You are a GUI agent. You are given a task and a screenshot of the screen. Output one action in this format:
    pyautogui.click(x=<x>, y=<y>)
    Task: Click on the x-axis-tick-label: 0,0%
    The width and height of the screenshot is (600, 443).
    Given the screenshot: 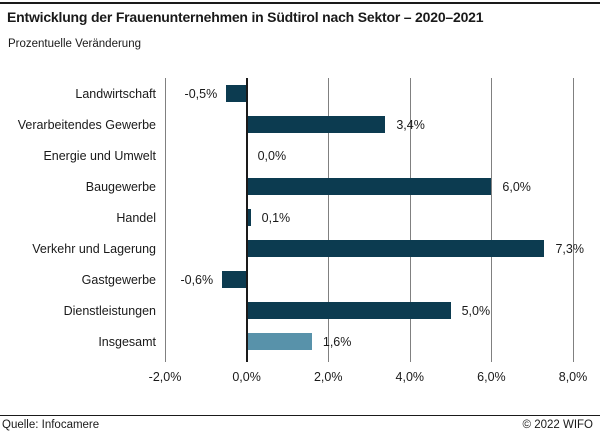 What is the action you would take?
    pyautogui.click(x=246, y=377)
    